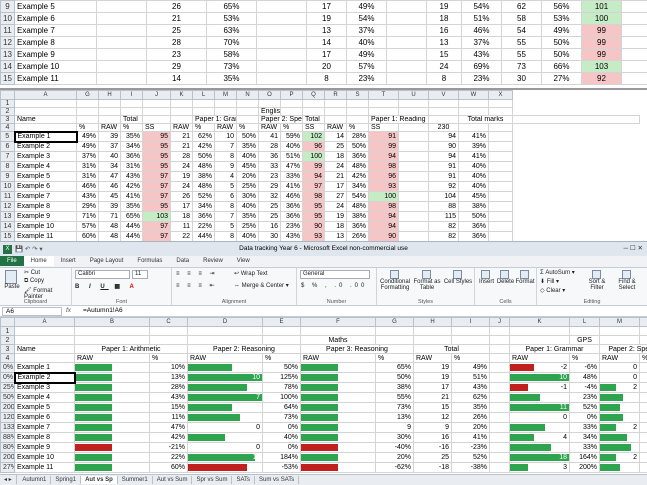  Describe the element at coordinates (643, 427) in the screenshot. I see `value-cell: 133%` at that location.